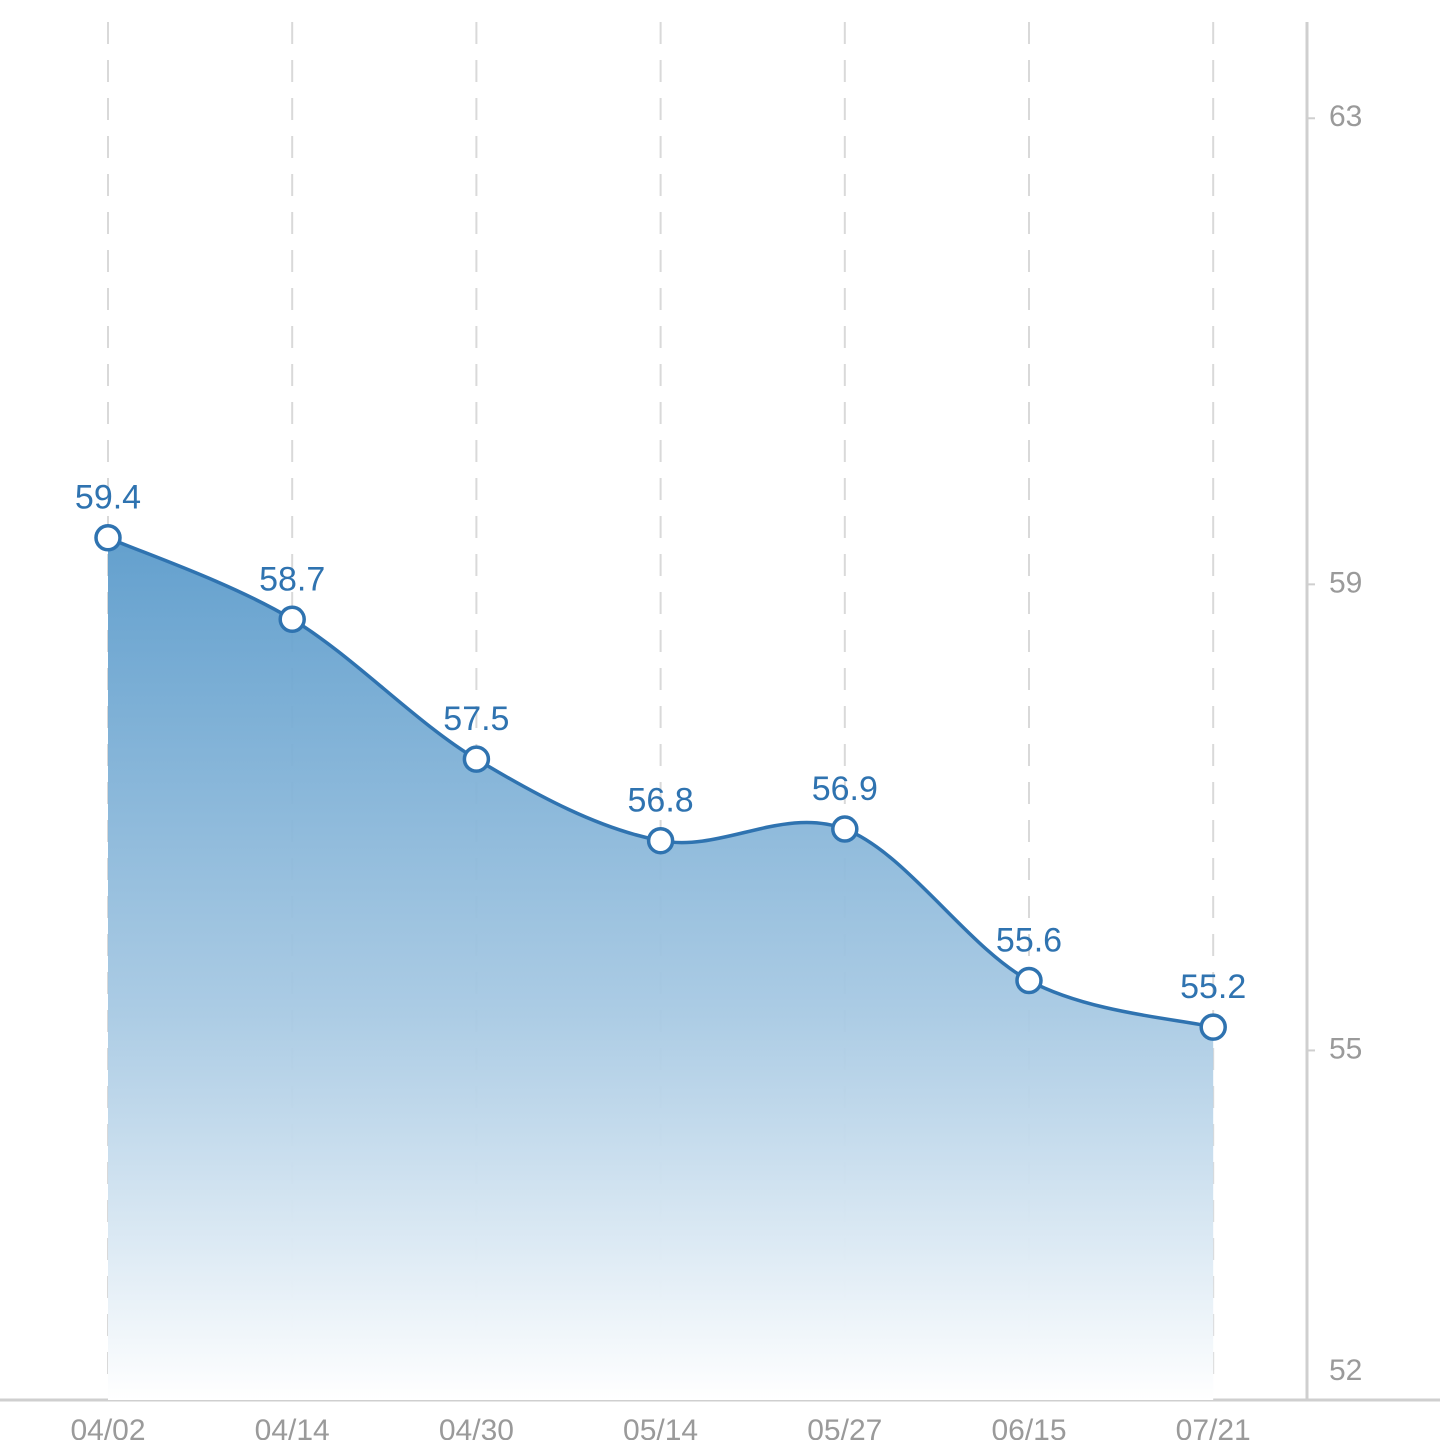 The width and height of the screenshot is (1440, 1440). I want to click on x-tick-label: 07/21, so click(1213, 1427).